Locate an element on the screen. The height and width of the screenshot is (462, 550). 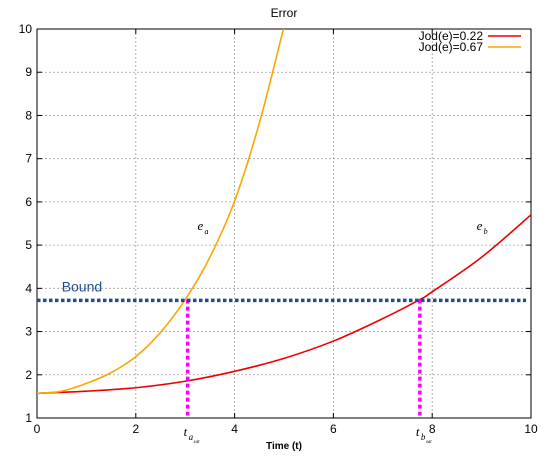
x-axis-label: Time (t) is located at coordinates (284, 446).